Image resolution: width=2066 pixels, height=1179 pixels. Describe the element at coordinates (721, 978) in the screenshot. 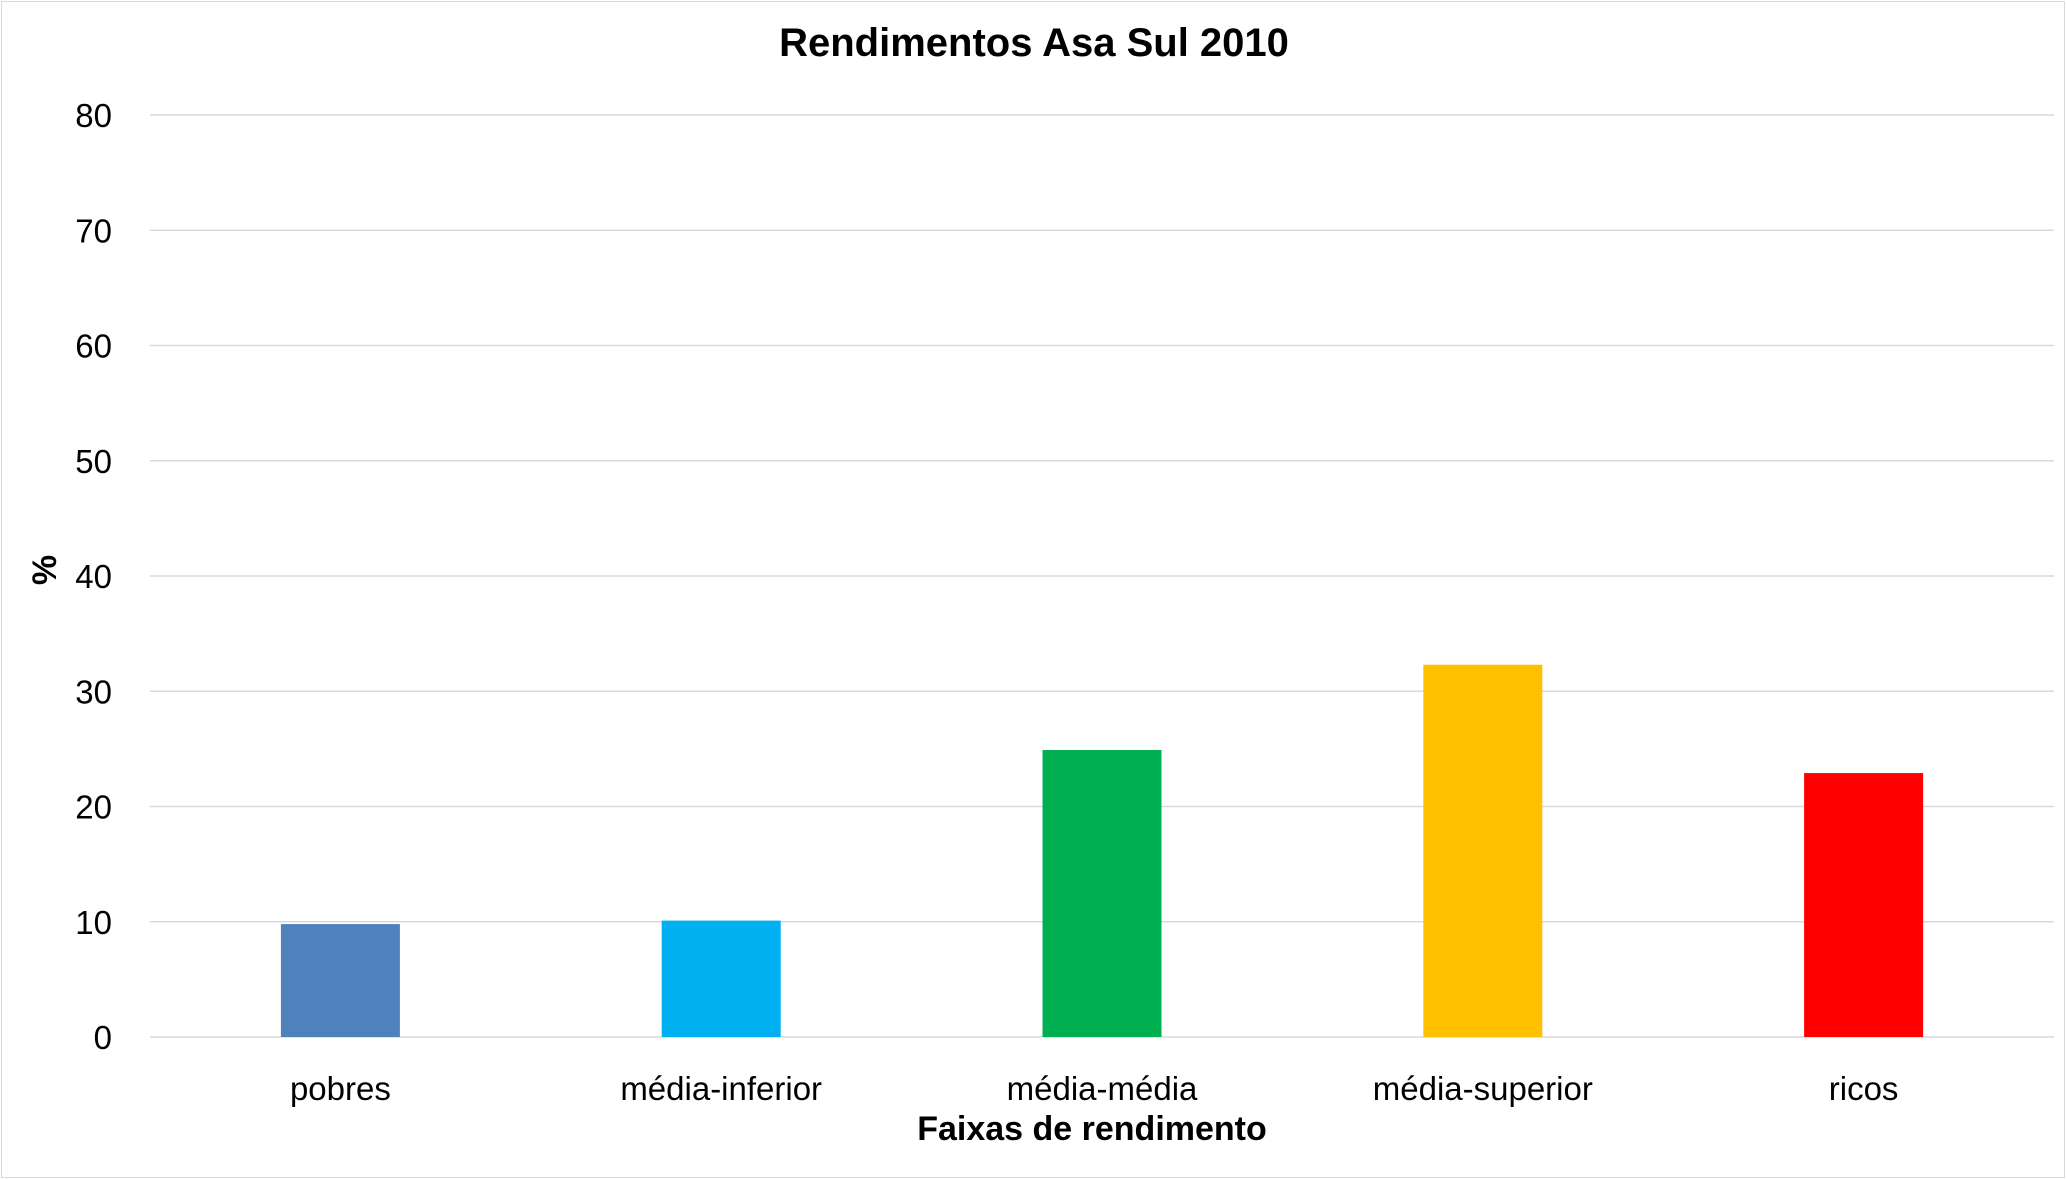

I see `bar-média-inferior` at that location.